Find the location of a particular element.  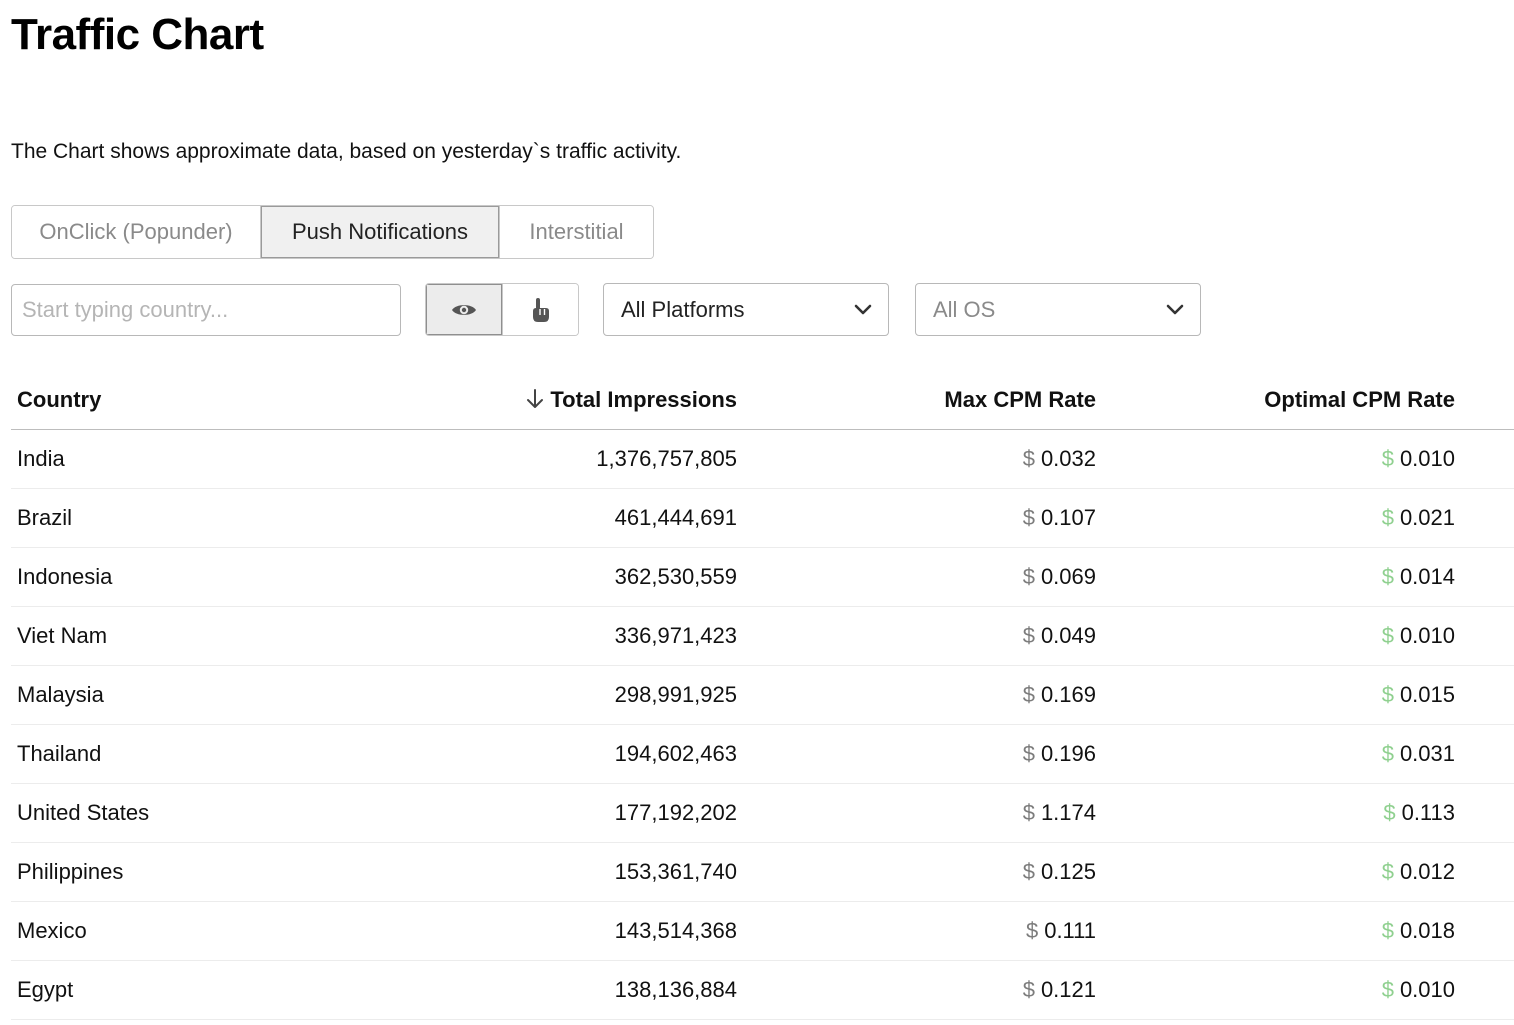

impressions-view-button is located at coordinates (464, 309).